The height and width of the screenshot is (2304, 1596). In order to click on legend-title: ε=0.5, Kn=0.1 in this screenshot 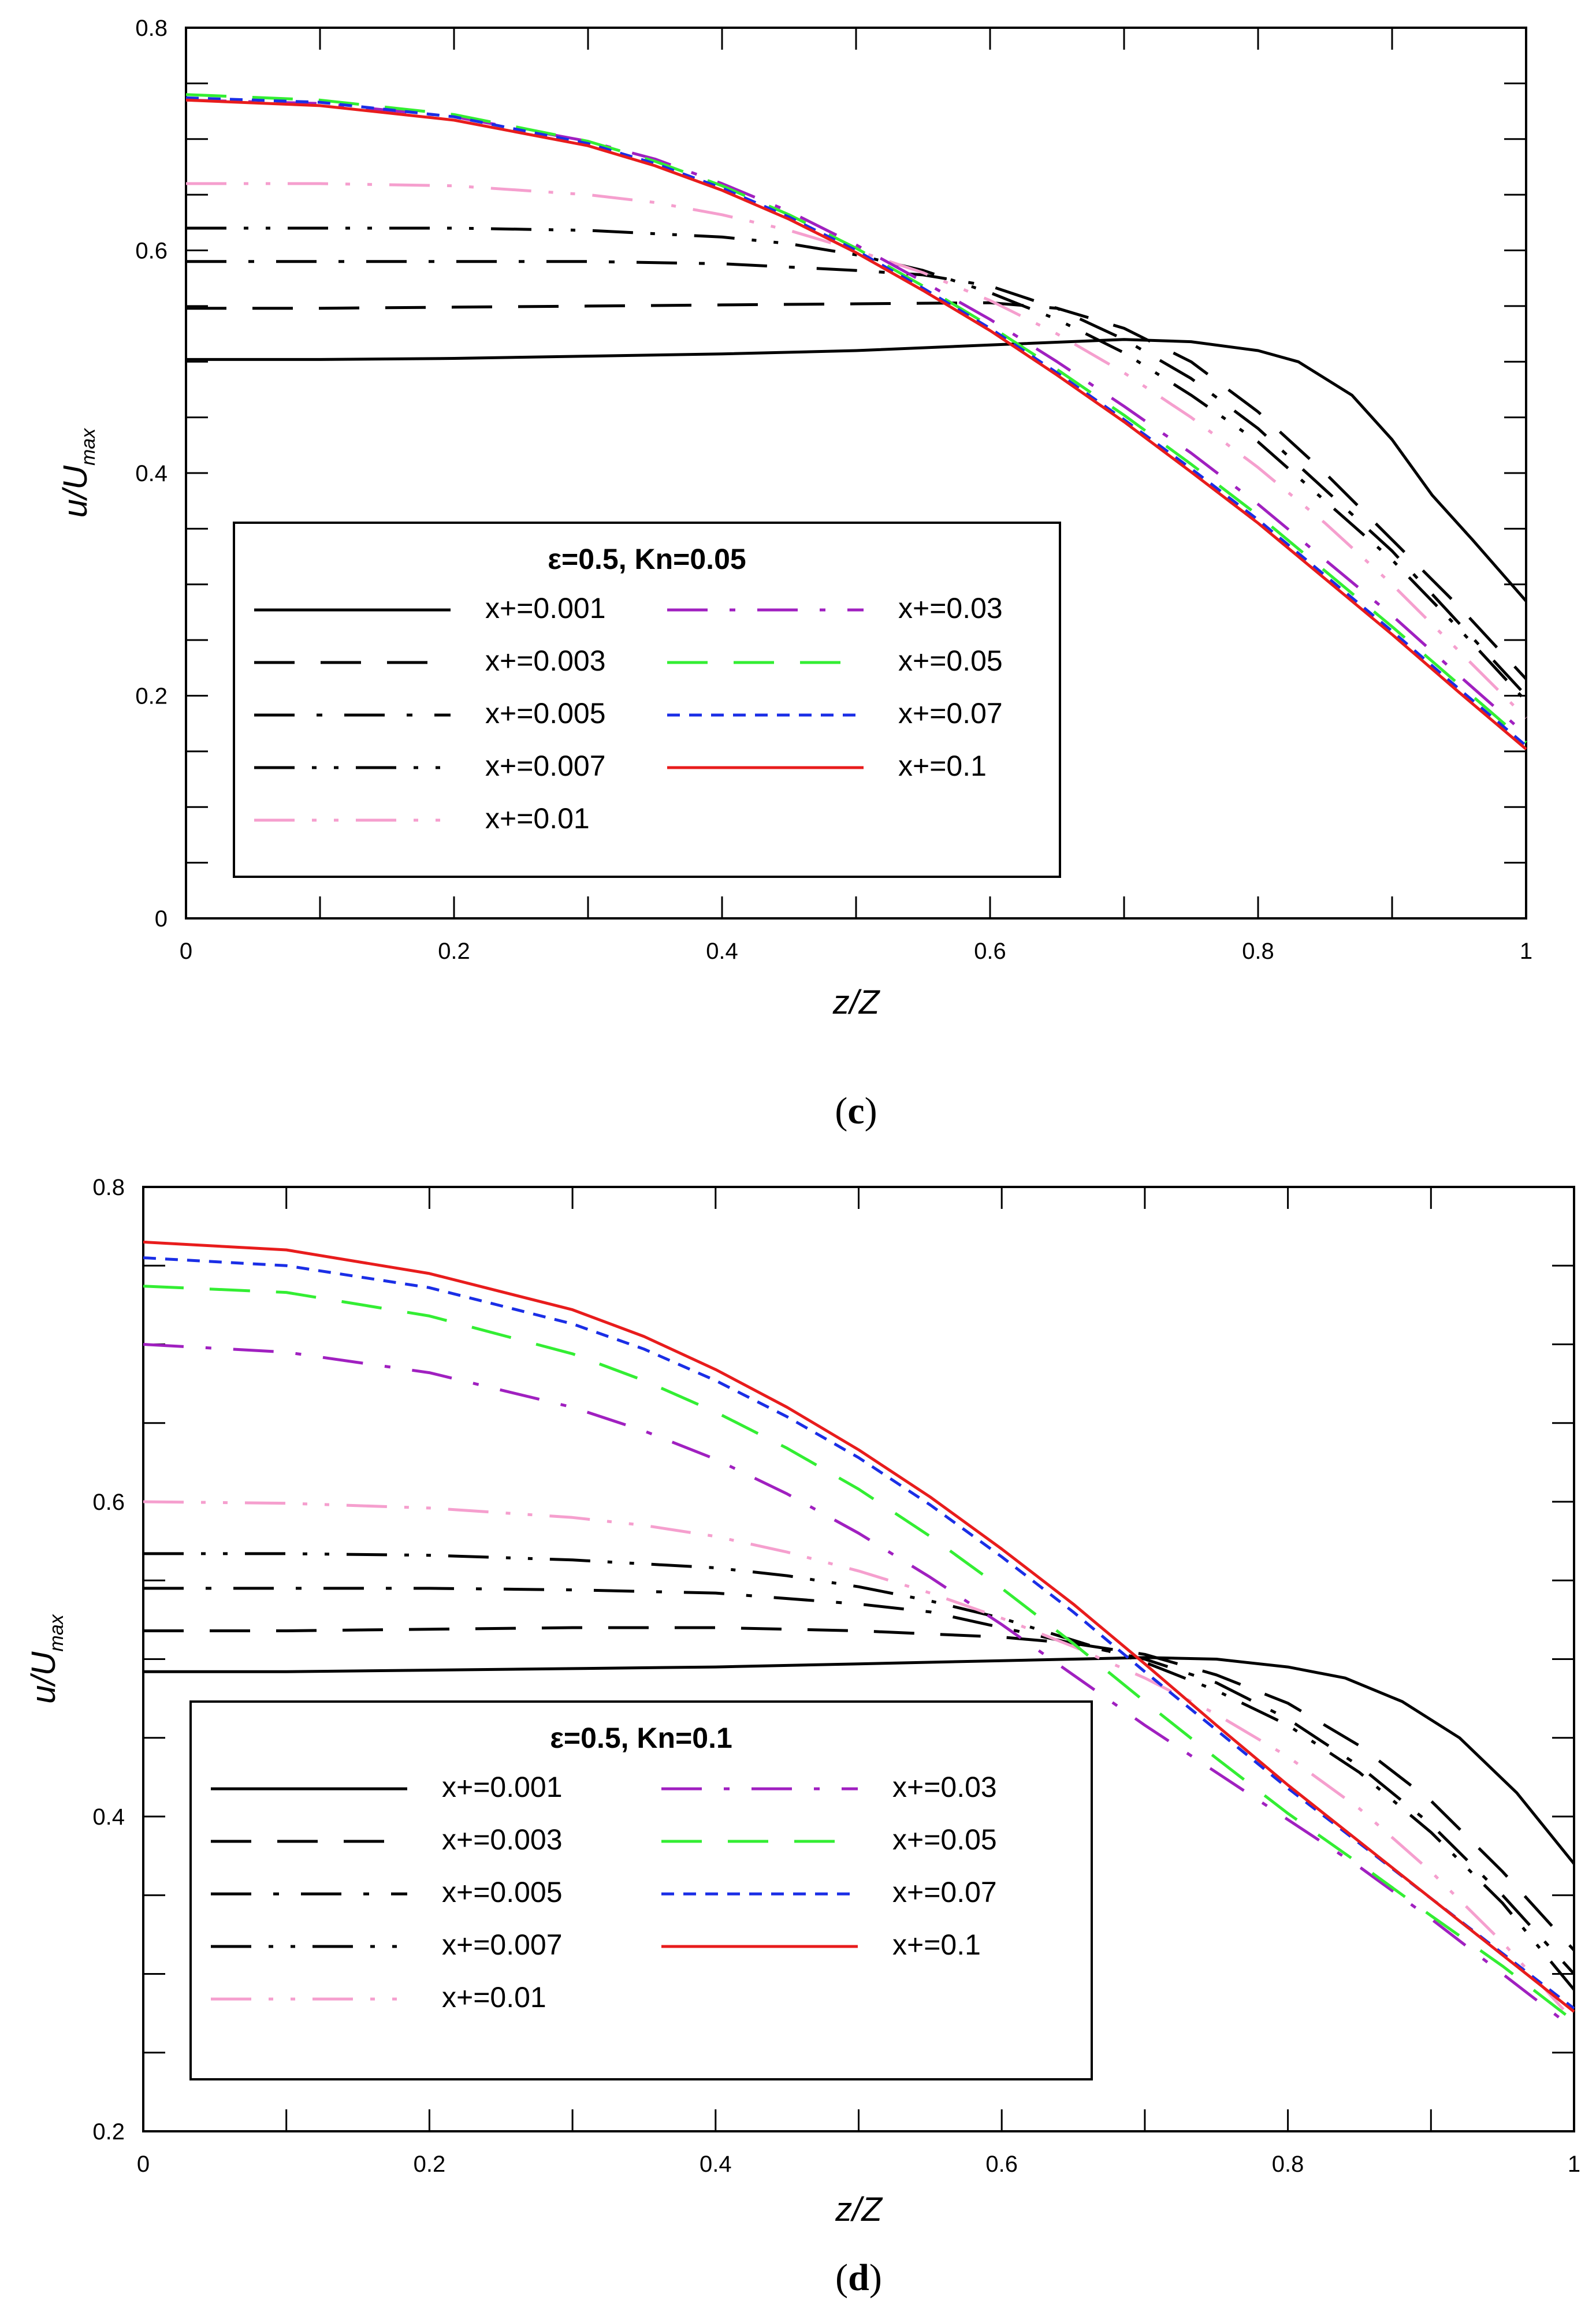, I will do `click(641, 1738)`.